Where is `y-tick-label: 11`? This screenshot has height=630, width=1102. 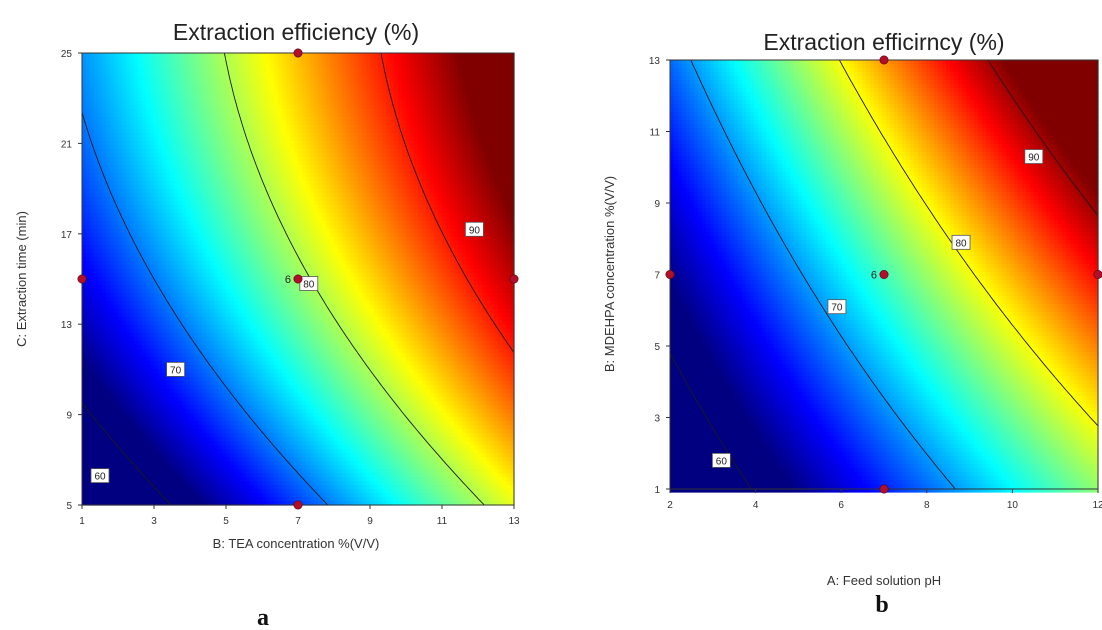
y-tick-label: 11 is located at coordinates (655, 133).